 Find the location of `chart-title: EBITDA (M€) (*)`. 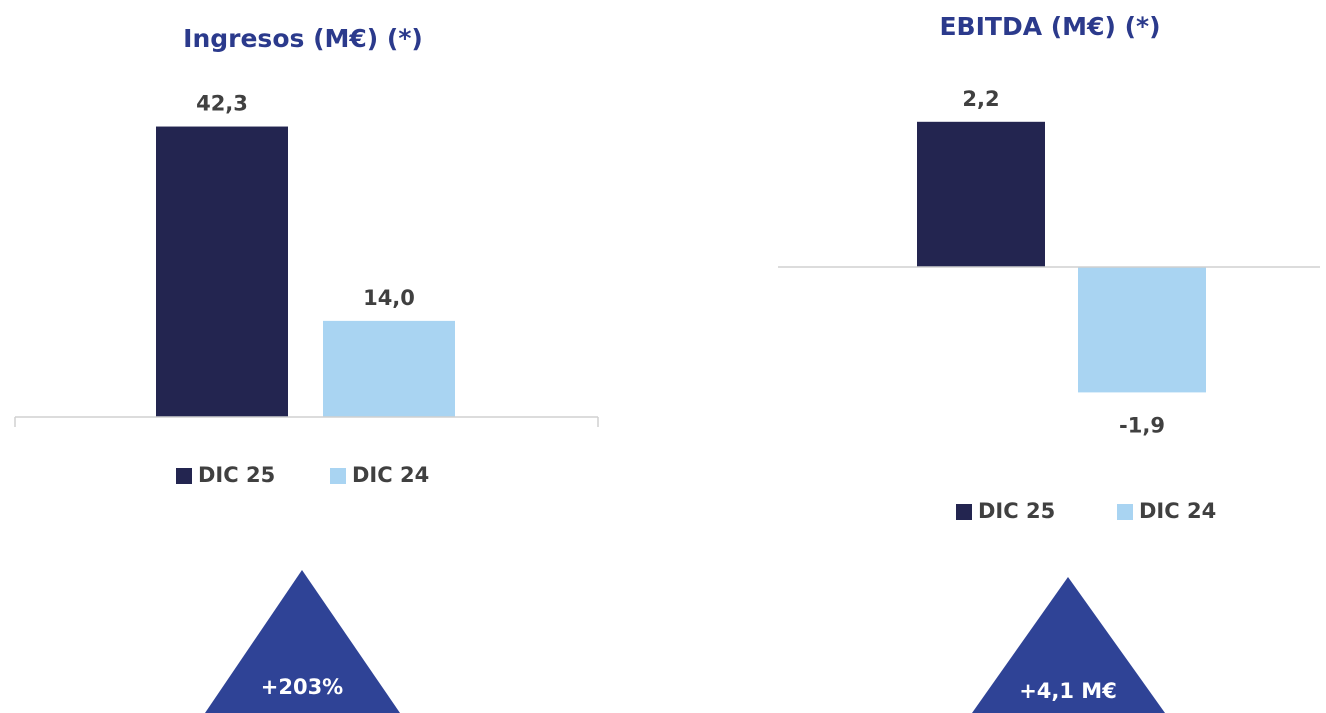

chart-title: EBITDA (M€) (*) is located at coordinates (1049, 26).